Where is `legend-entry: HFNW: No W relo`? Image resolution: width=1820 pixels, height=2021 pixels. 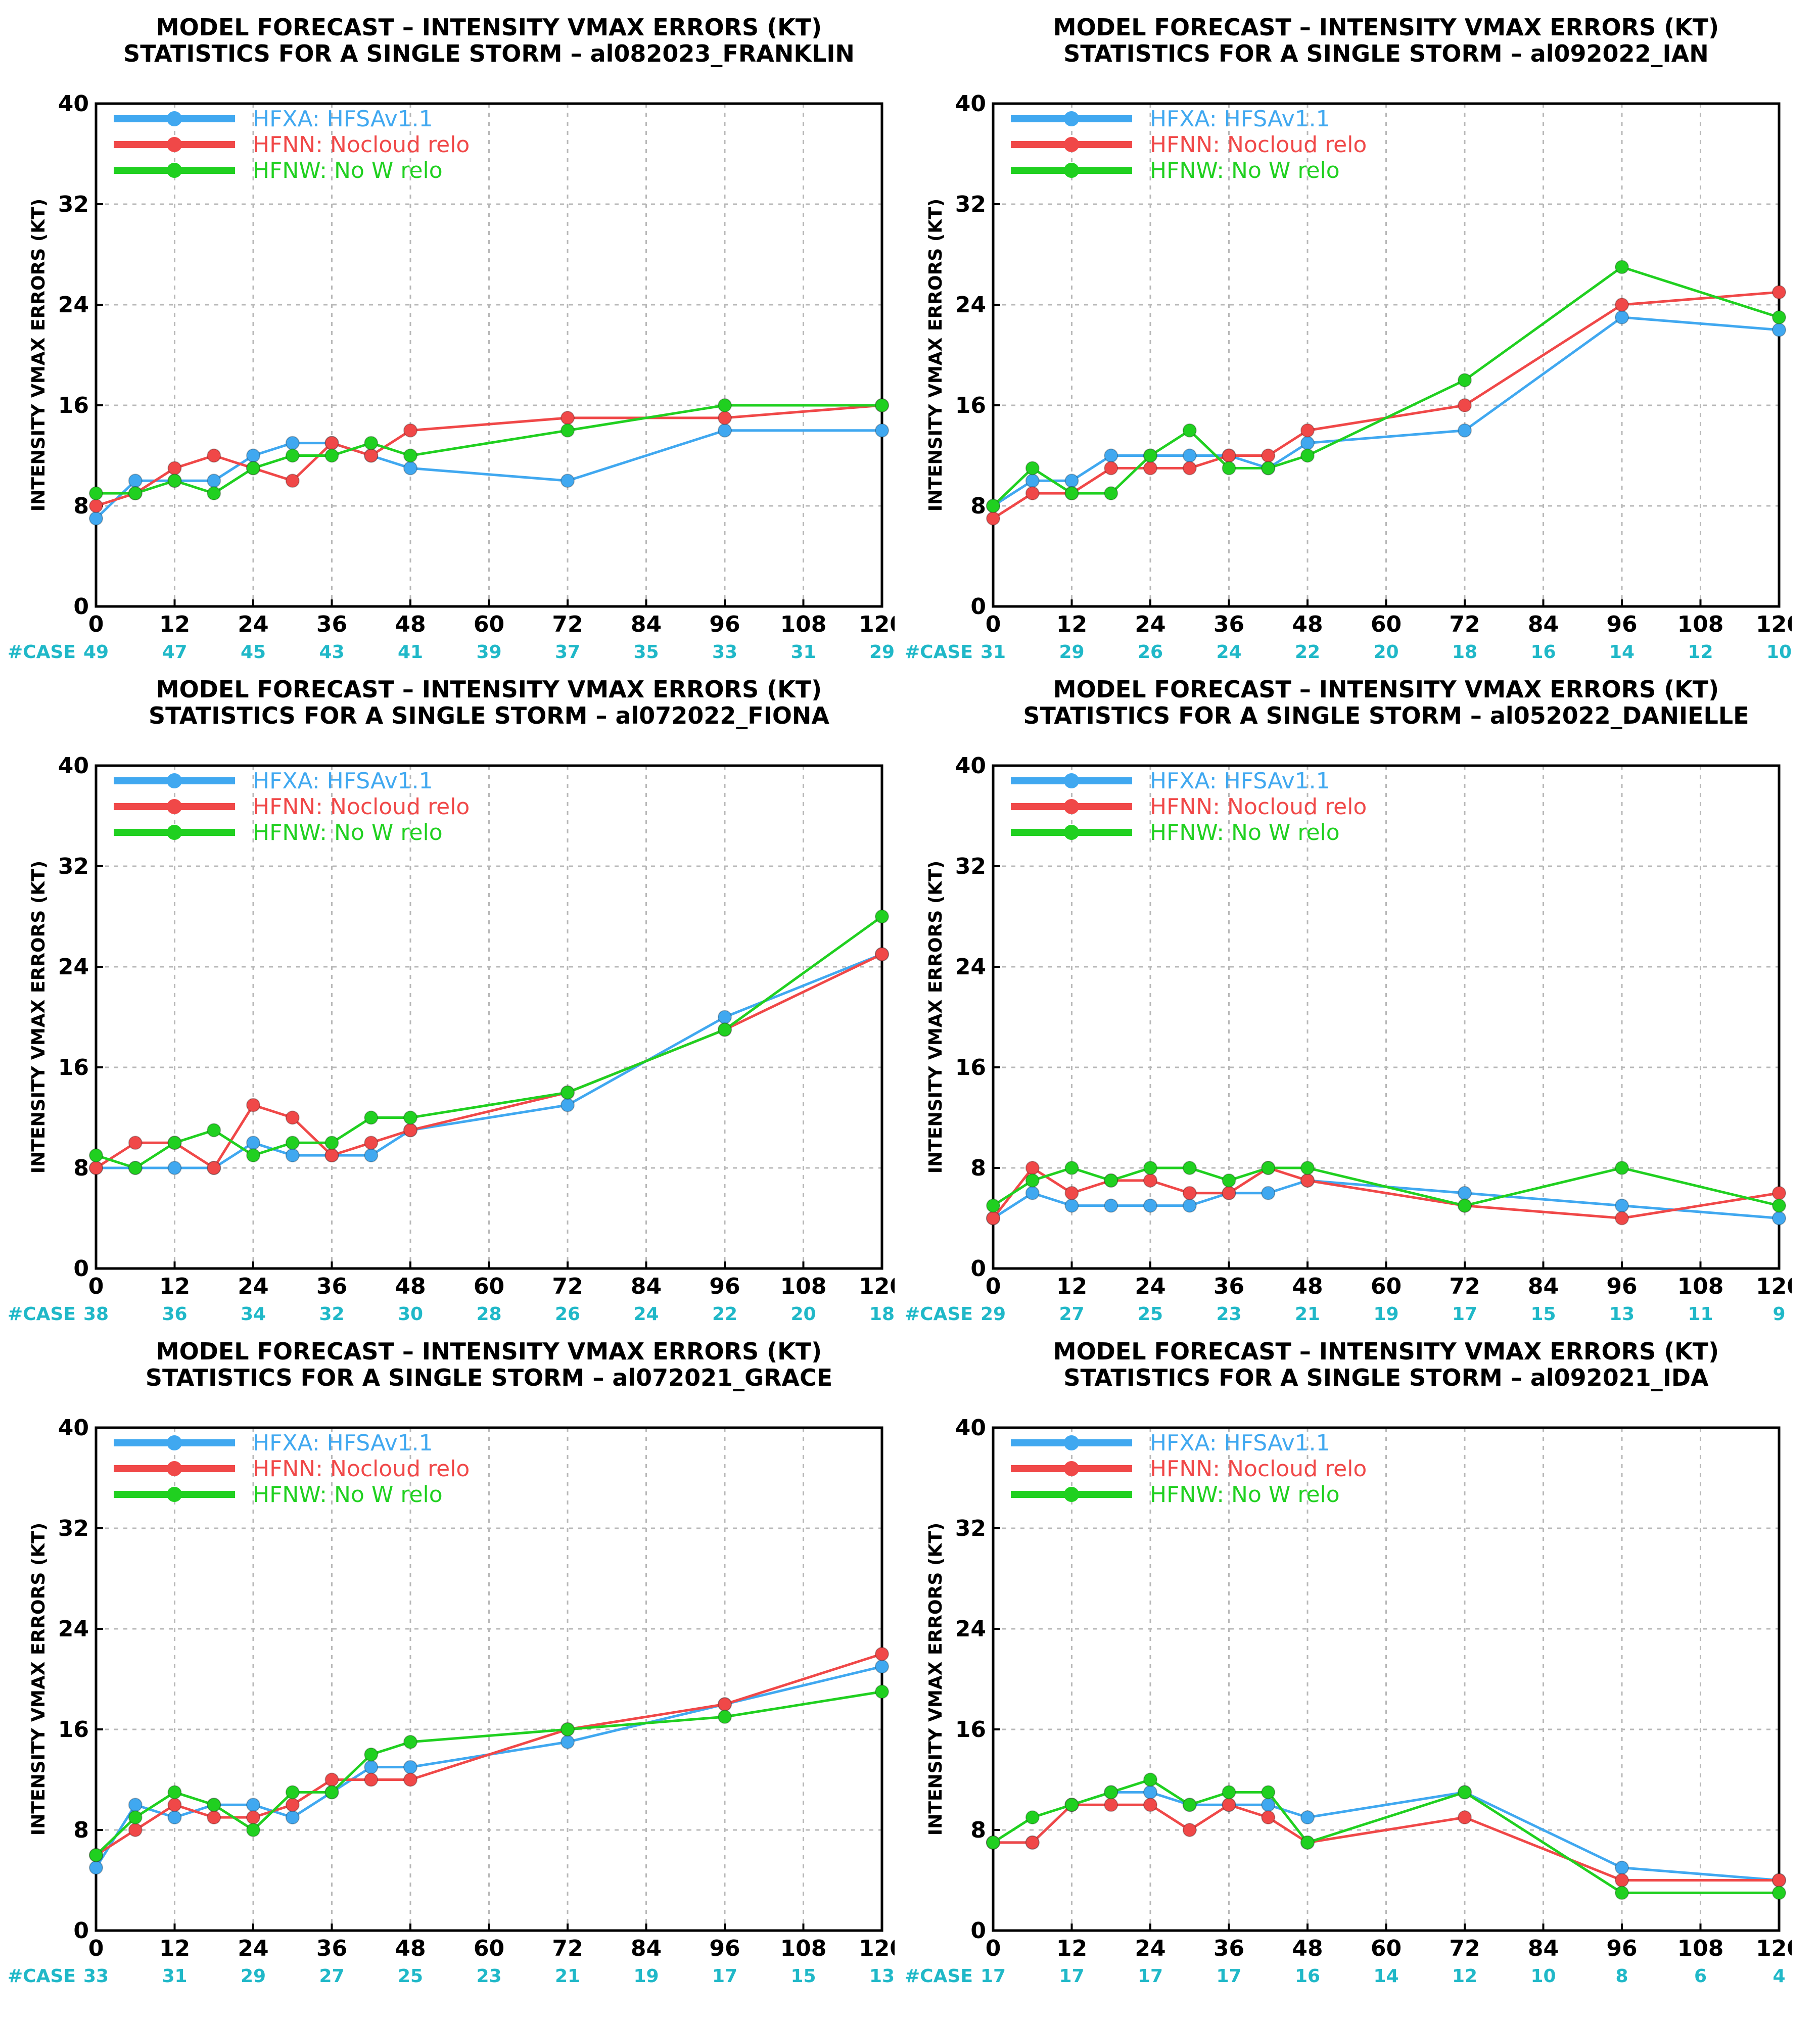 legend-entry: HFNW: No W relo is located at coordinates (1245, 1495).